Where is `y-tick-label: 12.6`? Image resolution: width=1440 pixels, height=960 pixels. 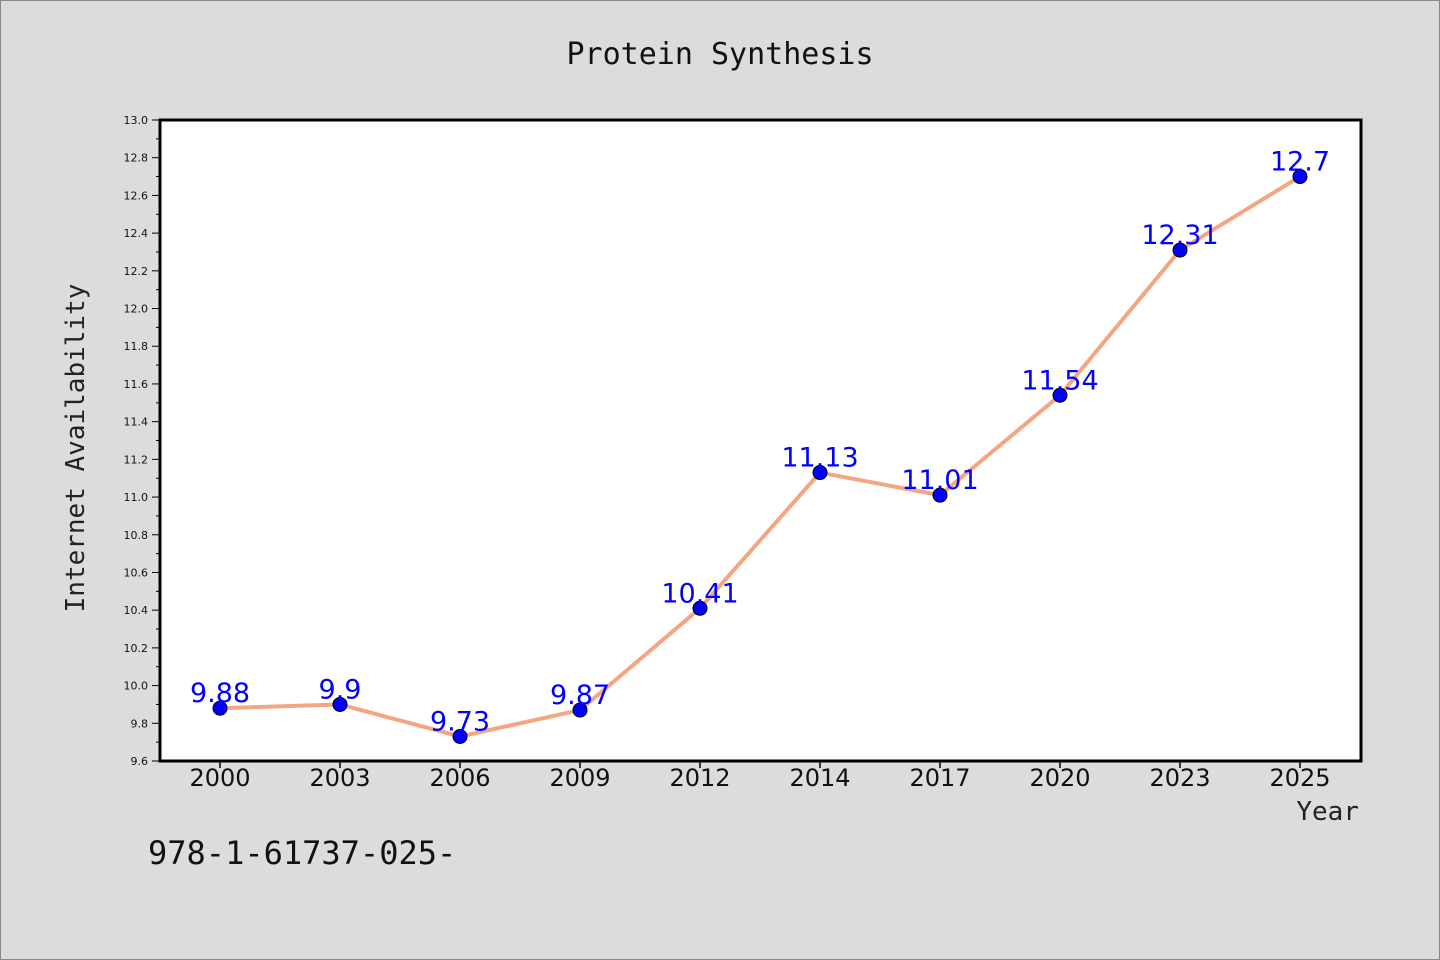 y-tick-label: 12.6 is located at coordinates (136, 195).